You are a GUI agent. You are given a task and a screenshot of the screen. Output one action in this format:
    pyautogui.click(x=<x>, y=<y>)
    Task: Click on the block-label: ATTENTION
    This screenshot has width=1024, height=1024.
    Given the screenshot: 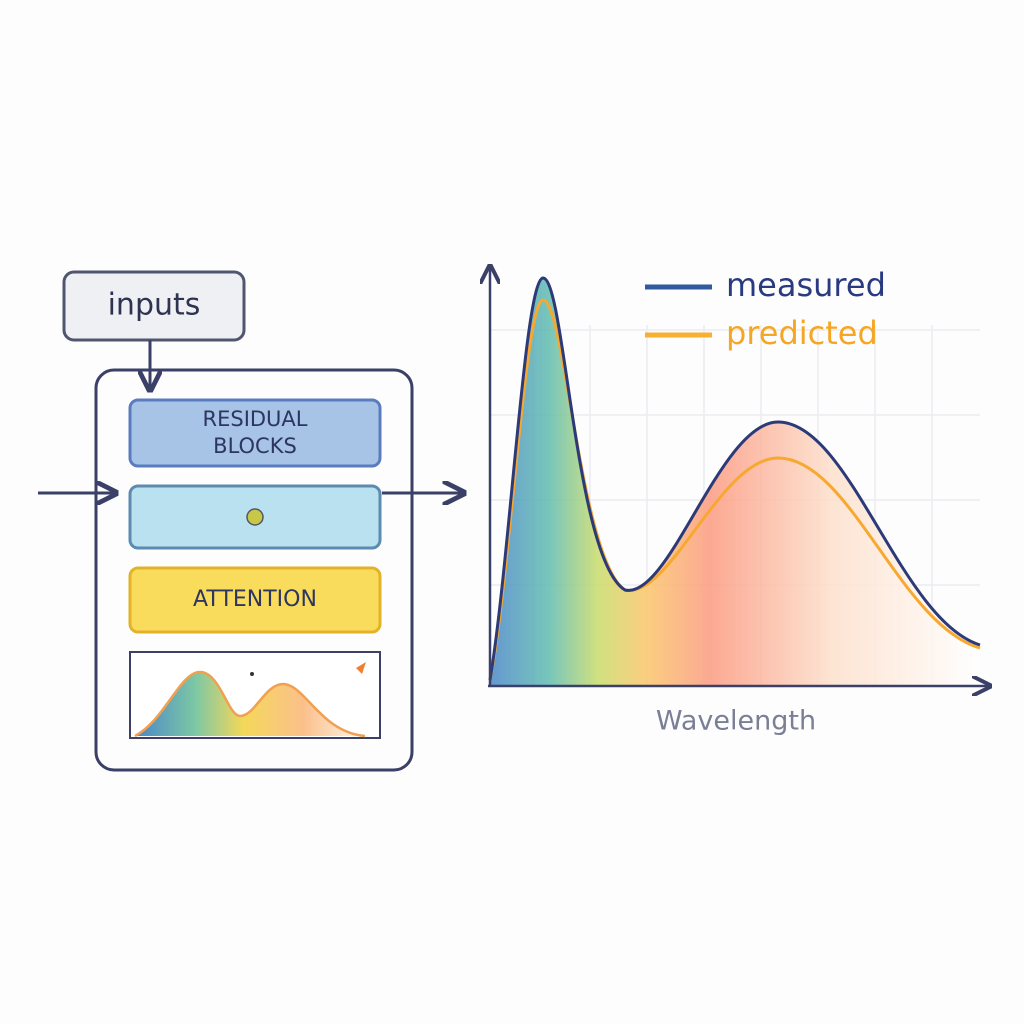 What is the action you would take?
    pyautogui.click(x=255, y=599)
    